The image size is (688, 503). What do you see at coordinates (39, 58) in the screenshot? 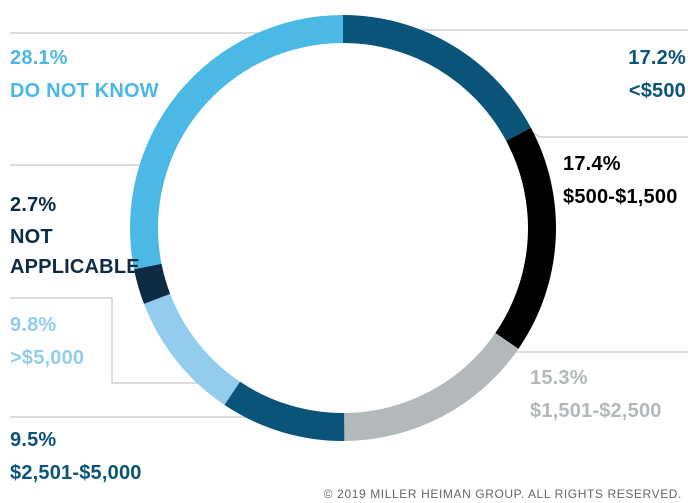
I see `value-label: 28.1%` at bounding box center [39, 58].